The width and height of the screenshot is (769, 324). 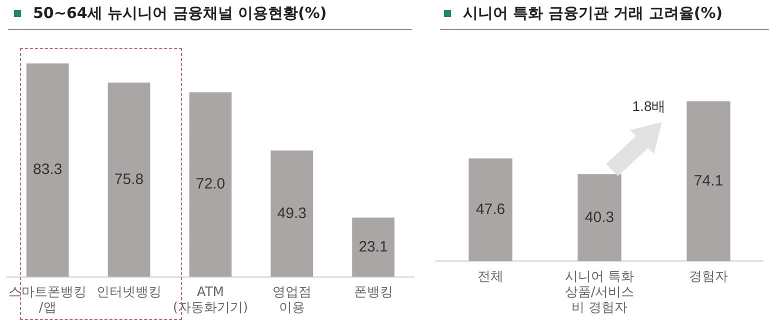 I want to click on x-tick-label: 경험자, so click(x=708, y=276).